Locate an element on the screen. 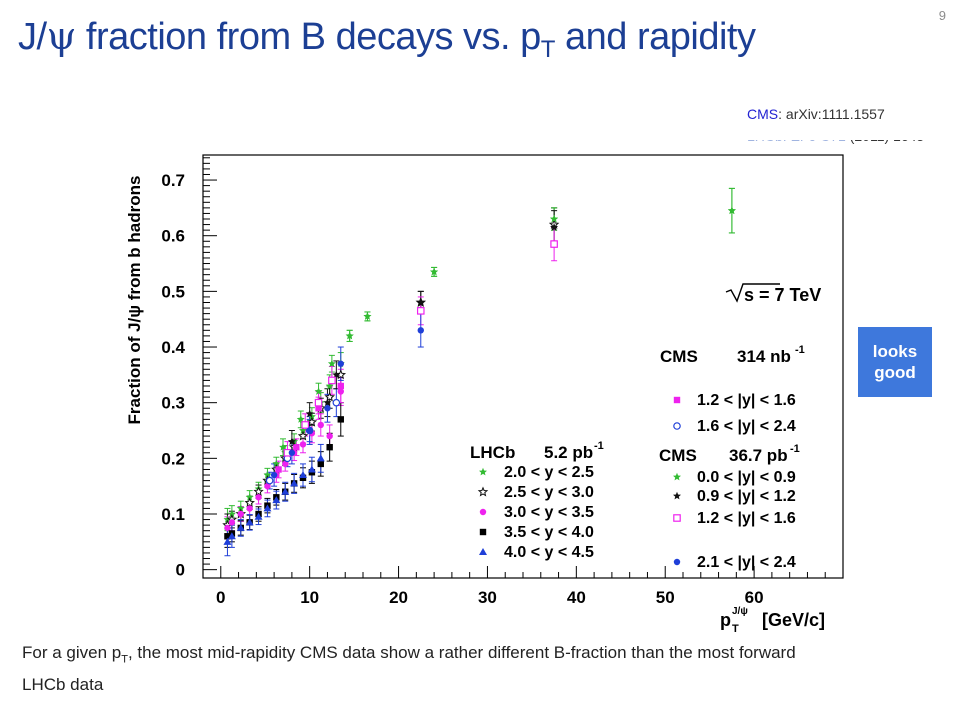  legend-lhcb-left: LHCb is located at coordinates (492, 452).